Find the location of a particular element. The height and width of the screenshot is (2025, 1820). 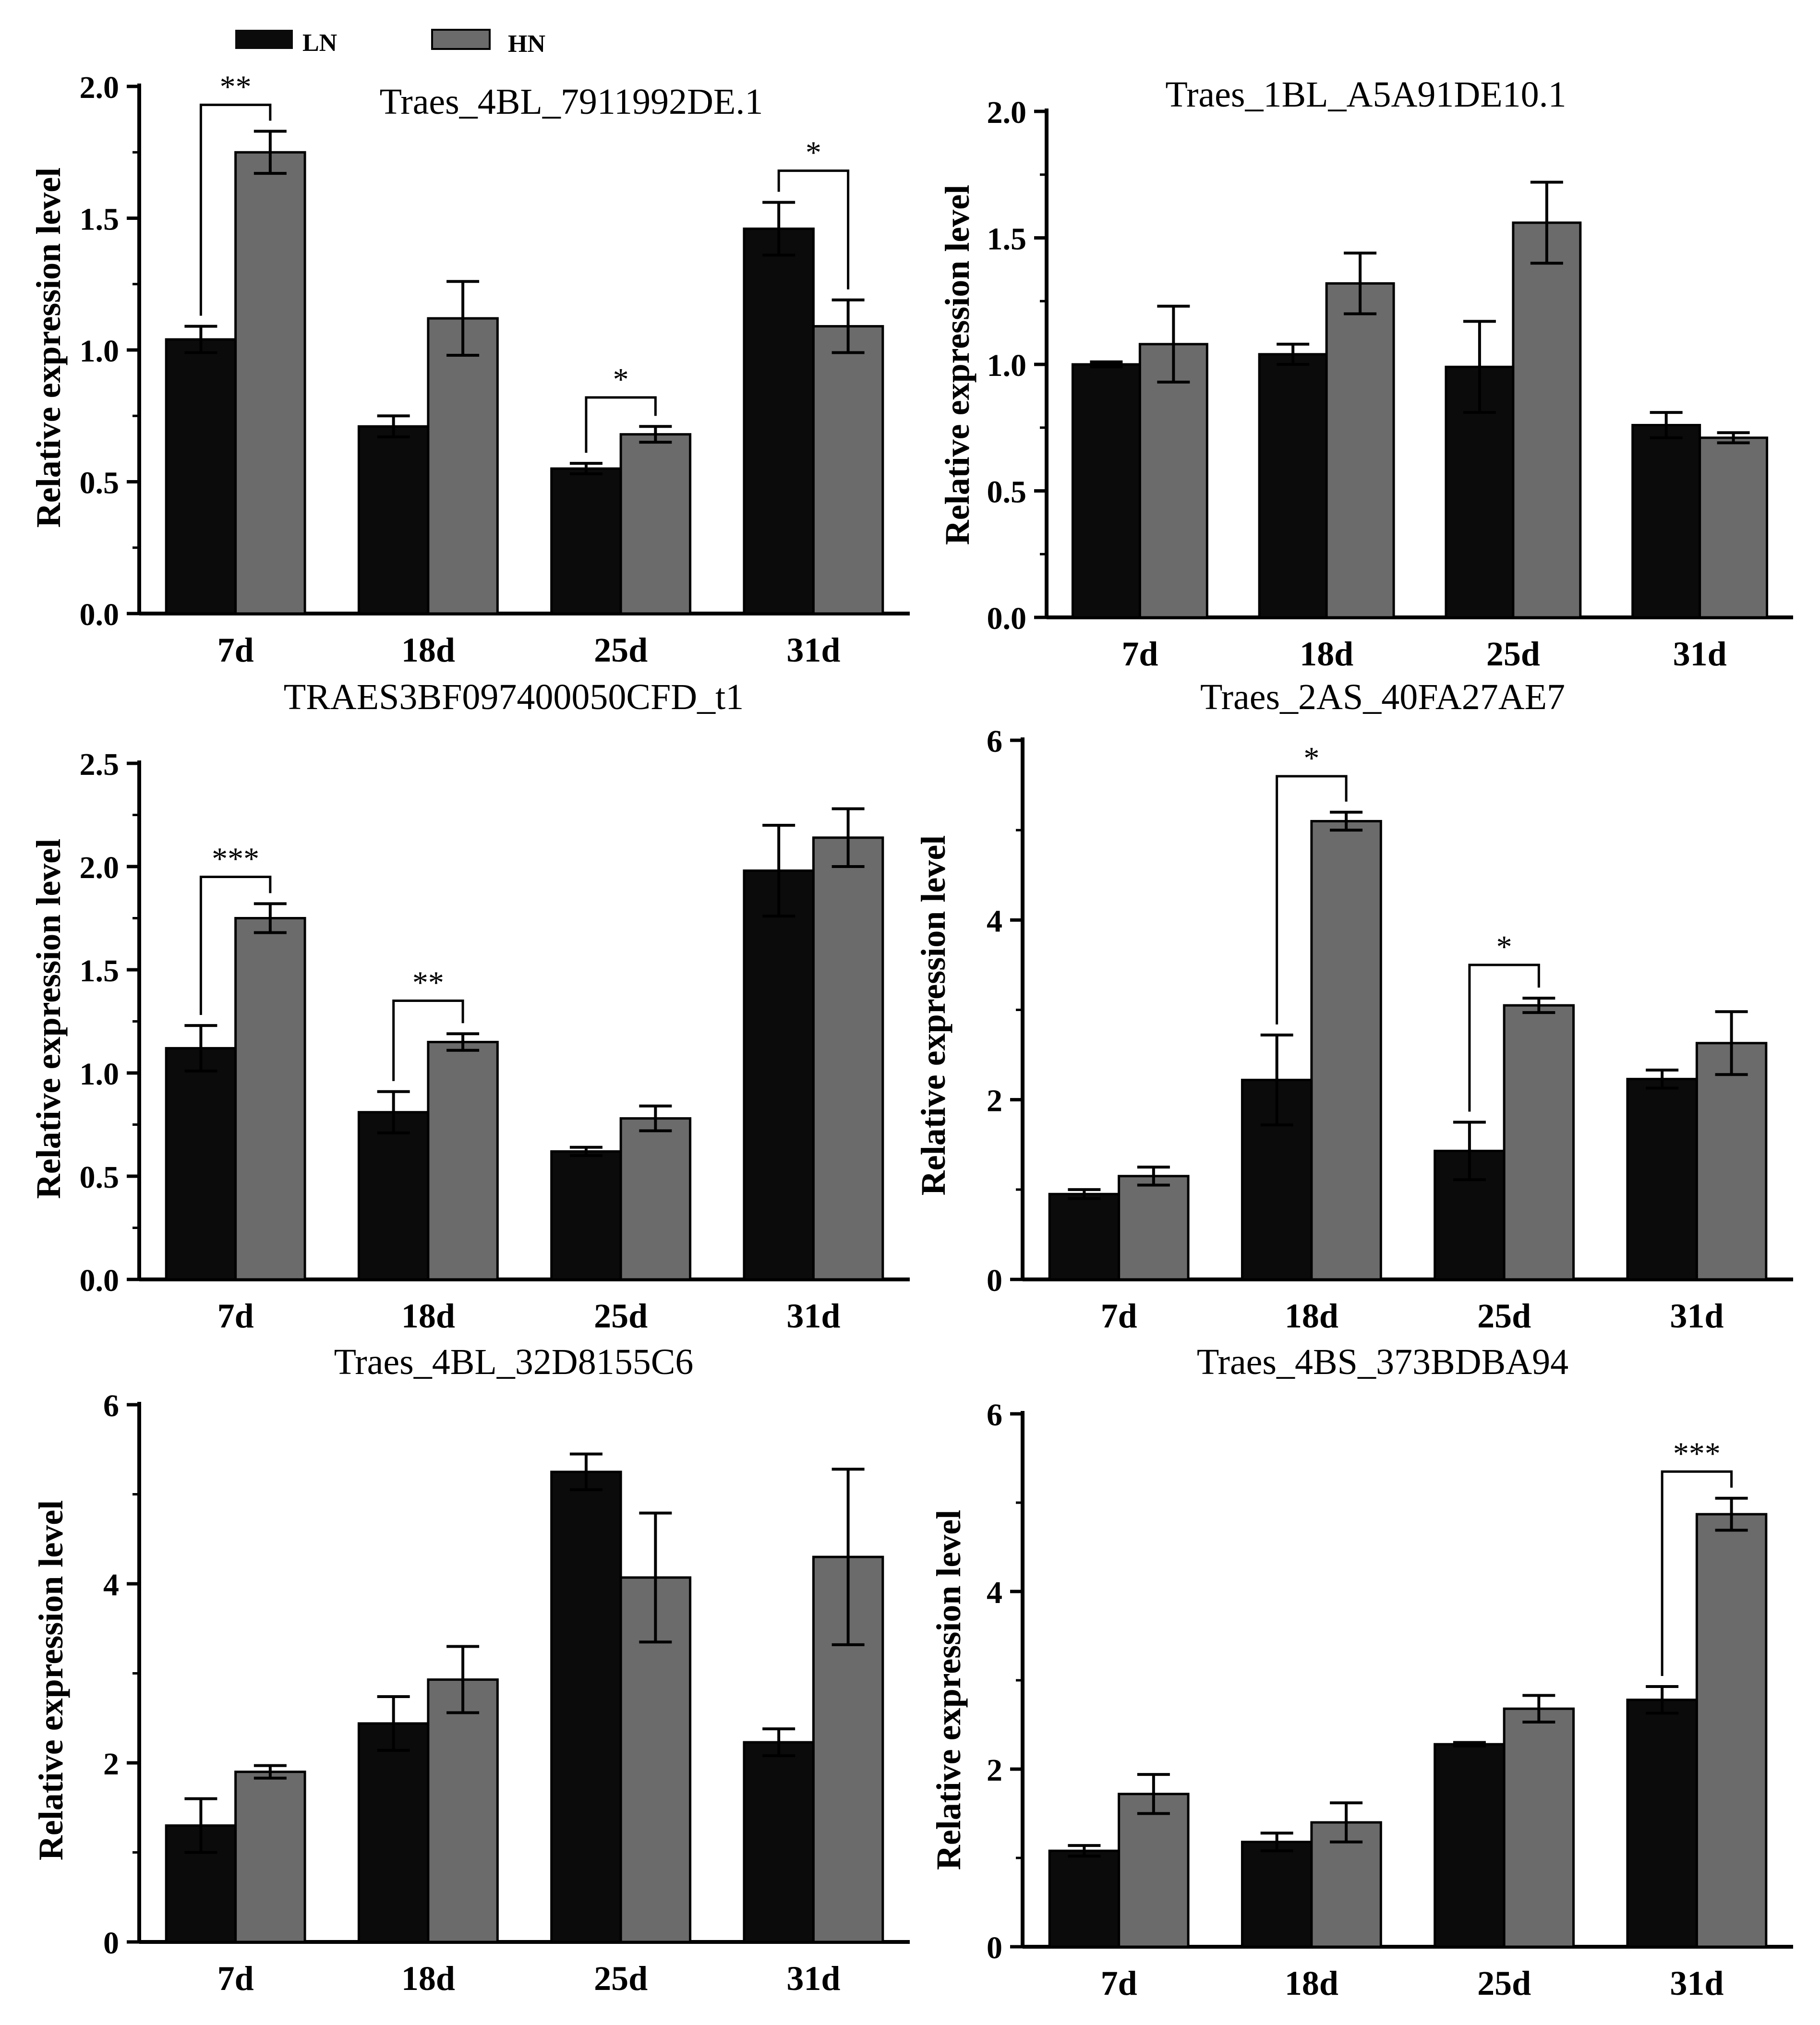

chart-2-plot: 0.0 0.5 1.0 1.5 2.0 7d 18d 25d 31d is located at coordinates (1390, 384).